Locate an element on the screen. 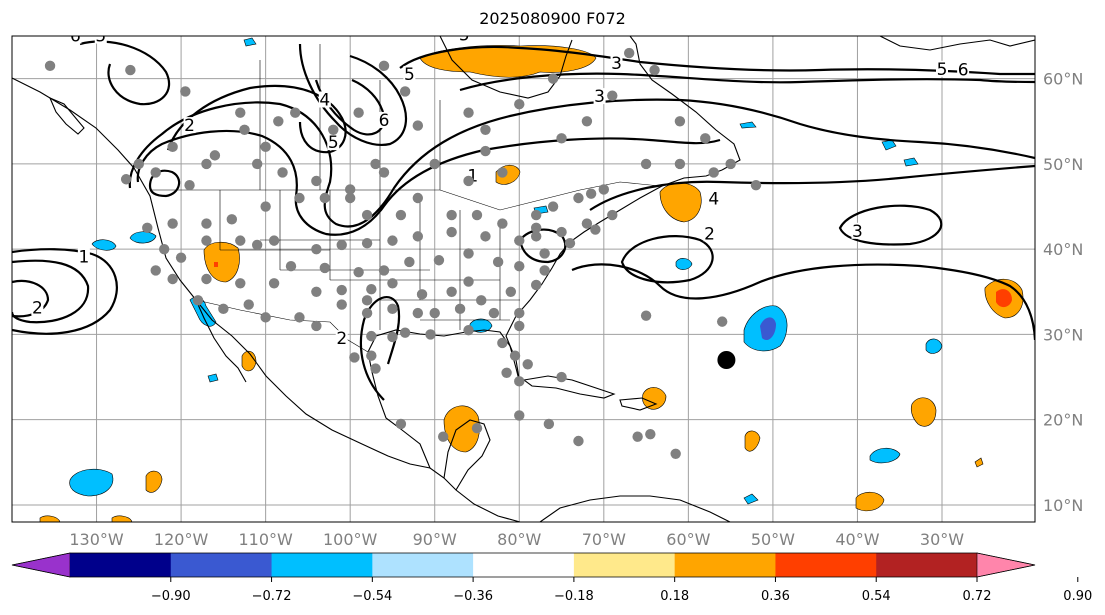 Image resolution: width=1105 pixels, height=615 pixels. colorbar-extension-low is located at coordinates (41, 565).